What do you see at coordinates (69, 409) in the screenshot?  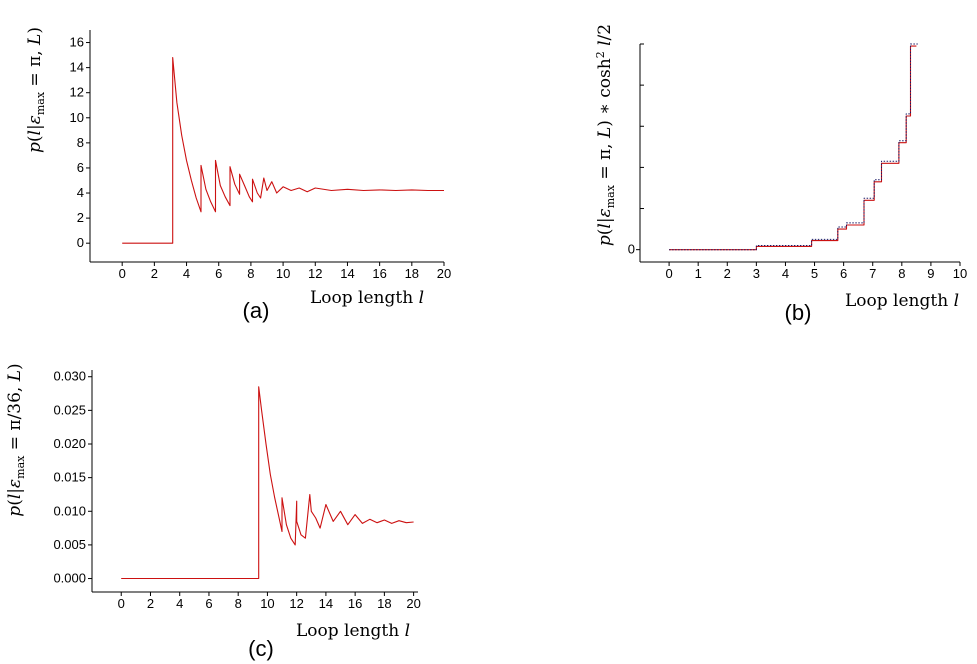 I see `y-tick-label: 0.025` at bounding box center [69, 409].